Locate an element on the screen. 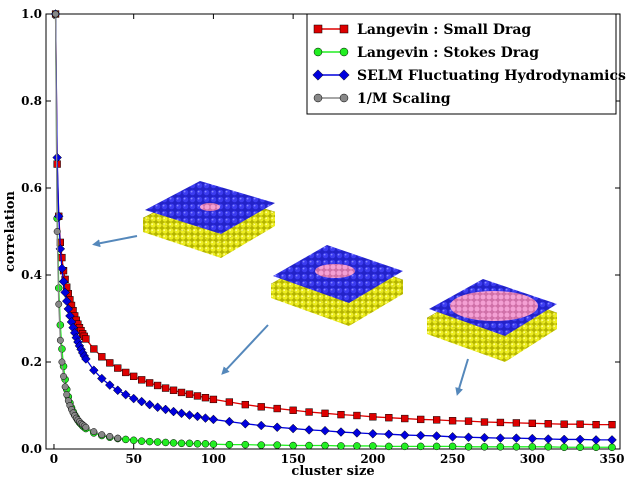  y-tick-label: 0.0 is located at coordinates (31, 449).